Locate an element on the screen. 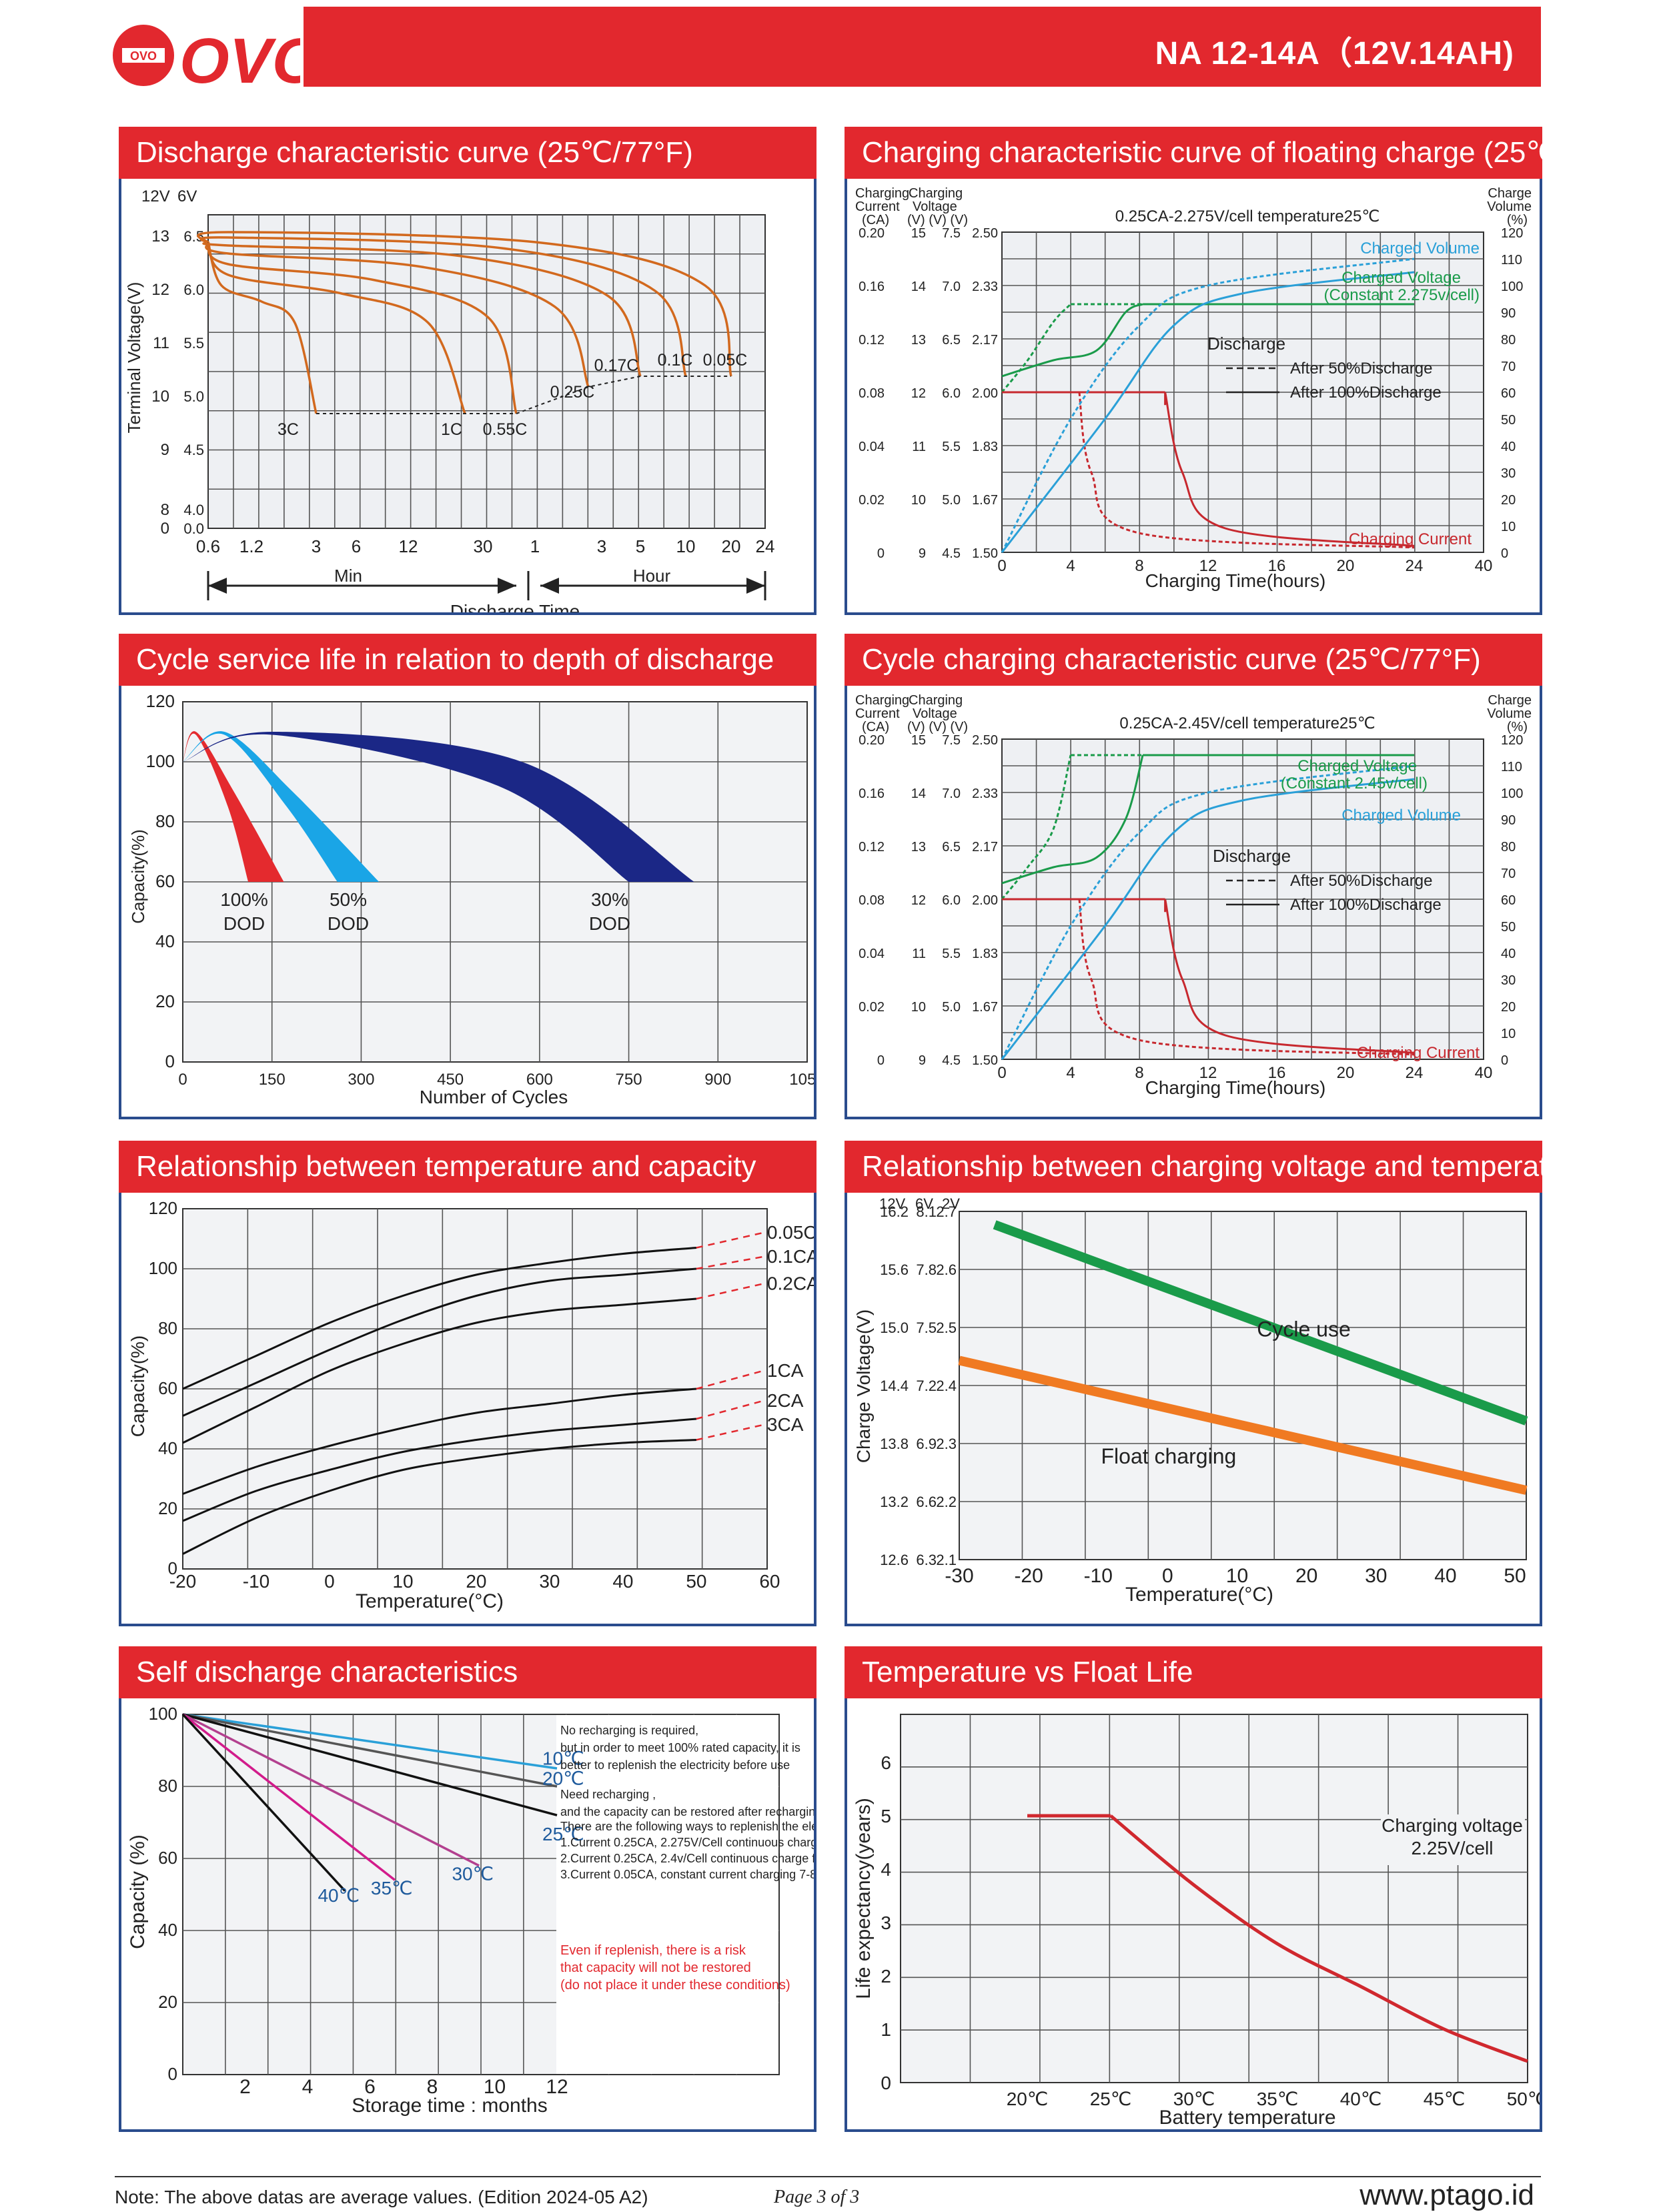 The height and width of the screenshot is (2212, 1653). y-tick-volt12: 14 is located at coordinates (918, 793).